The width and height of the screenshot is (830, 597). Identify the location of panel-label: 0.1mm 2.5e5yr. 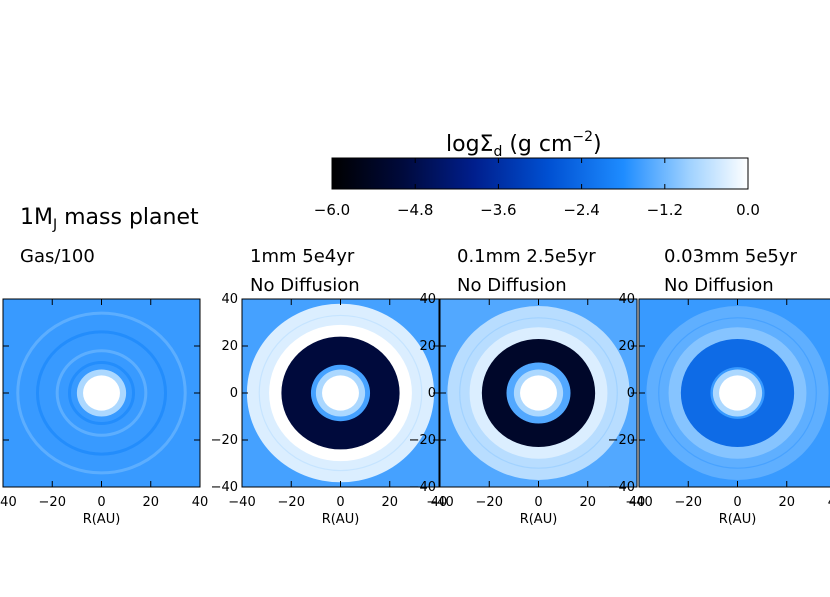
(526, 256).